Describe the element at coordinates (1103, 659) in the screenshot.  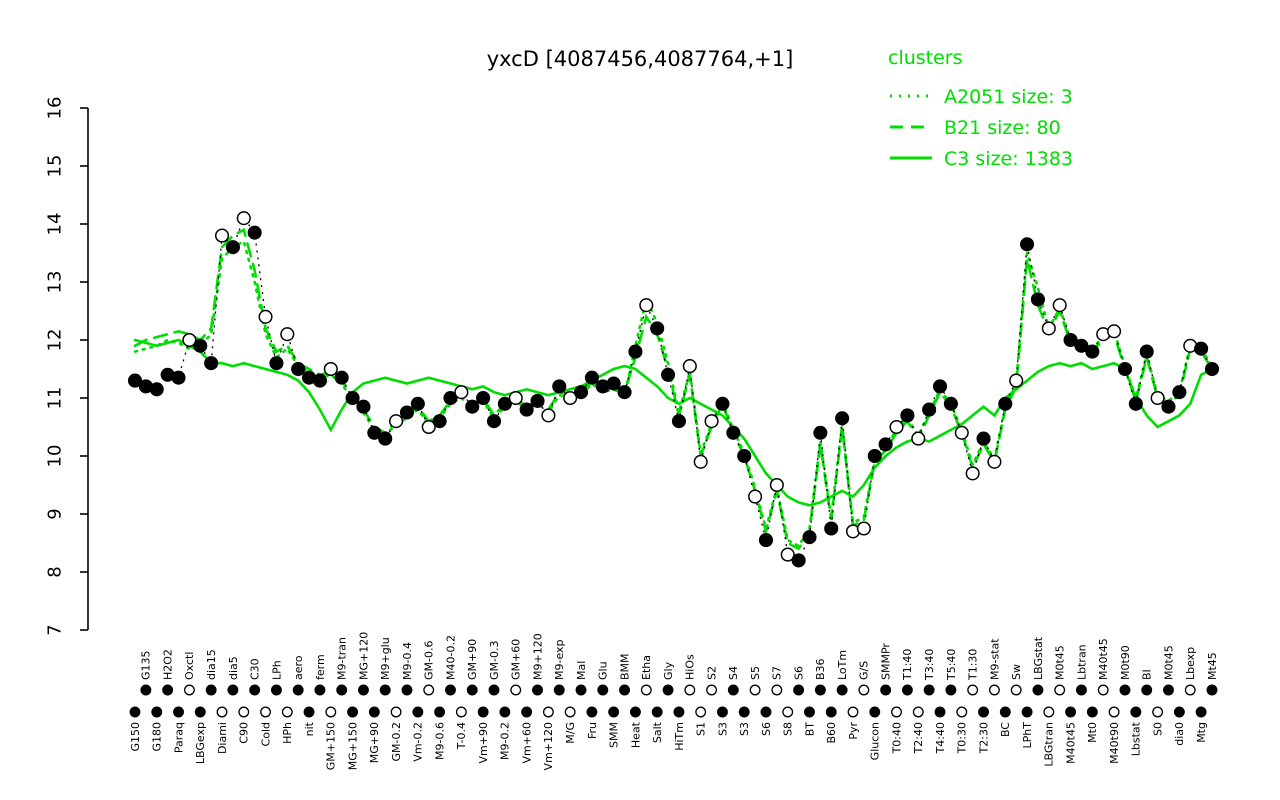
I see `condition-label: M40t45` at that location.